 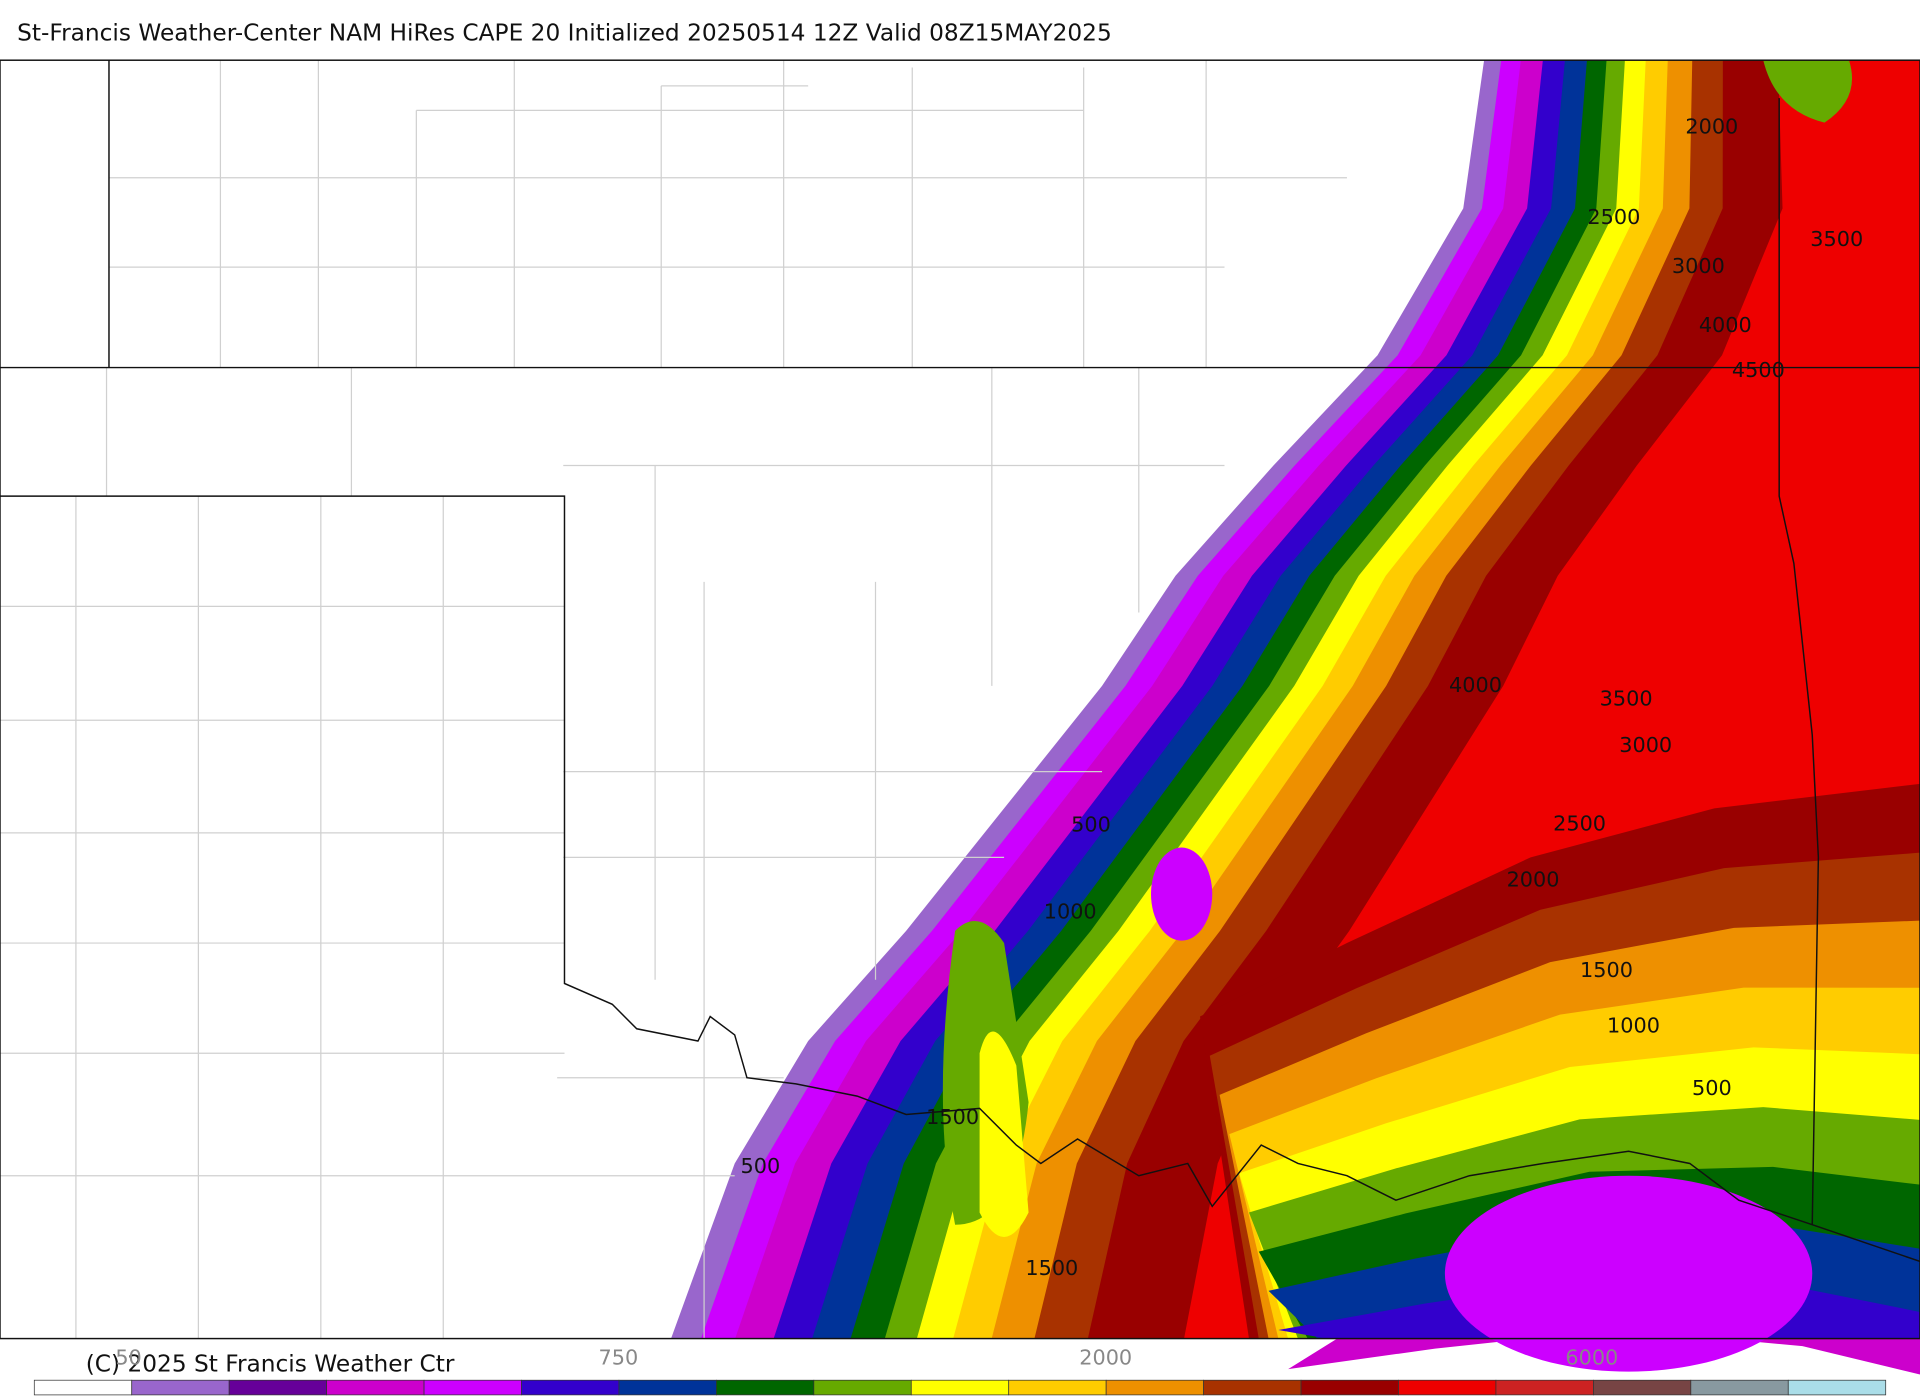 What do you see at coordinates (128, 1357) in the screenshot?
I see `colorbar-label: 50` at bounding box center [128, 1357].